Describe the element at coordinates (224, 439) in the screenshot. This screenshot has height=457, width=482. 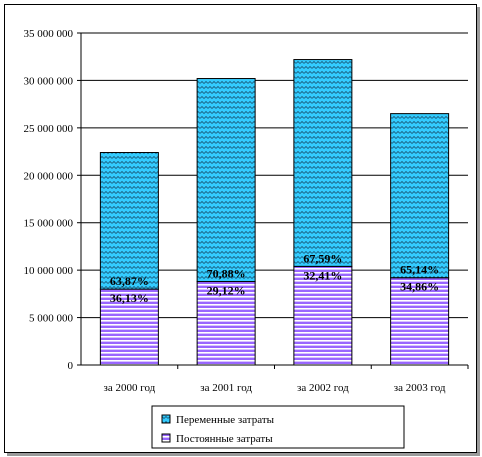
I see `legend-label: Постоянные затраты` at that location.